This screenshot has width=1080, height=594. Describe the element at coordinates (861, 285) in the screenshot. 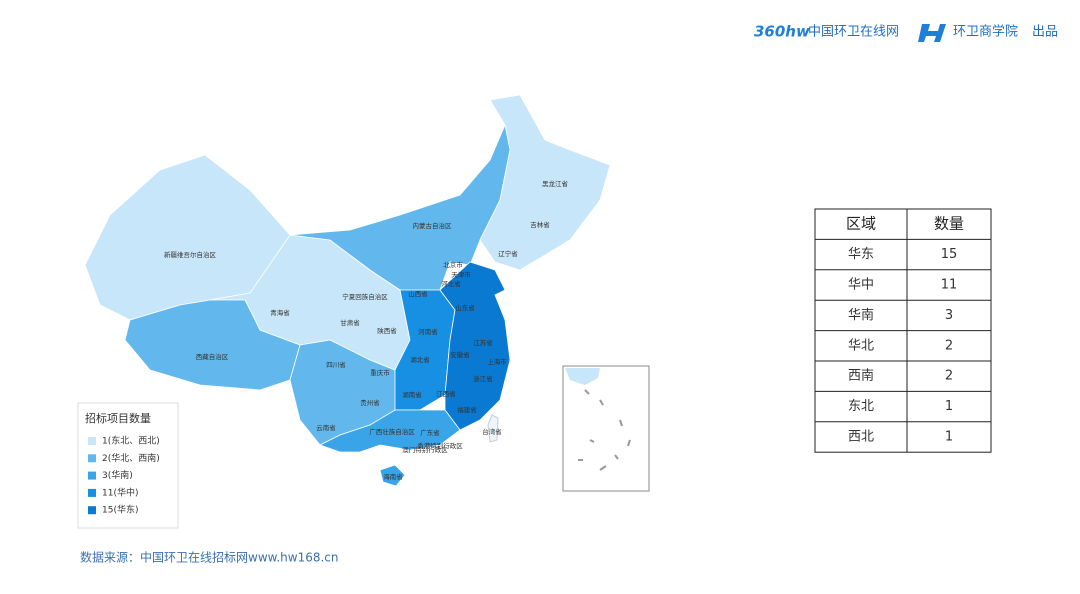

I see `table-cell: 华中` at that location.